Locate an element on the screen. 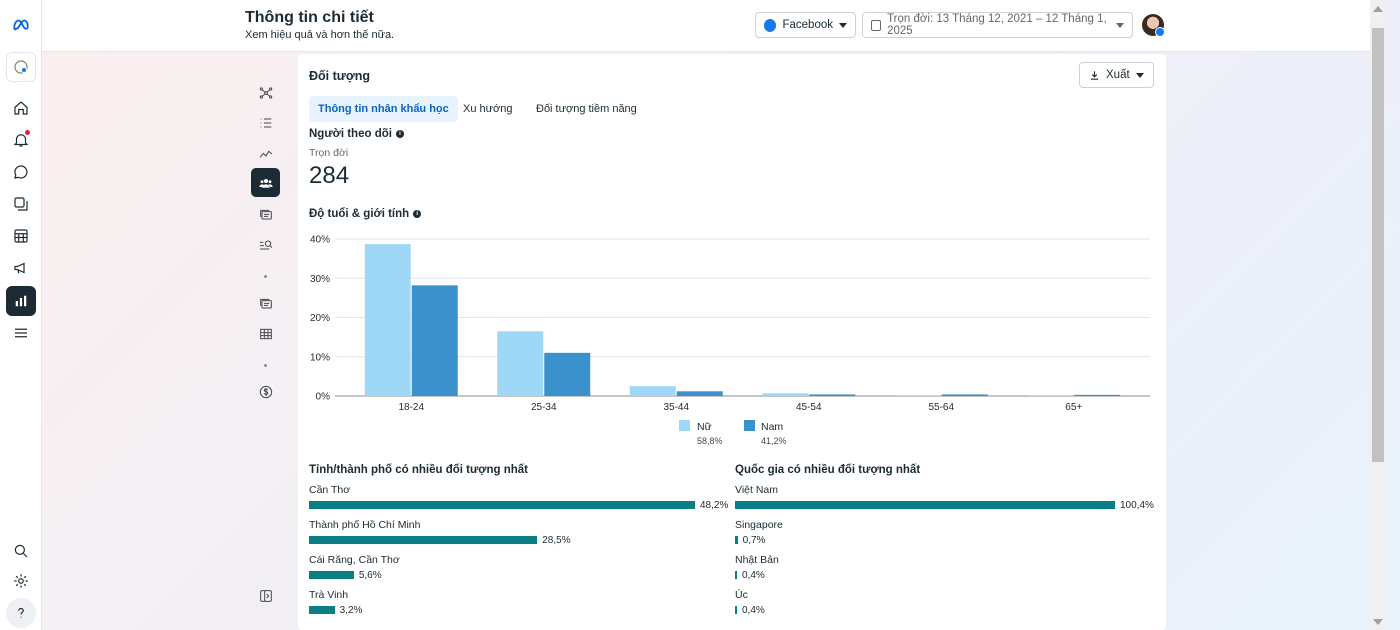 This screenshot has height=630, width=1400. notification-dot is located at coordinates (27, 132).